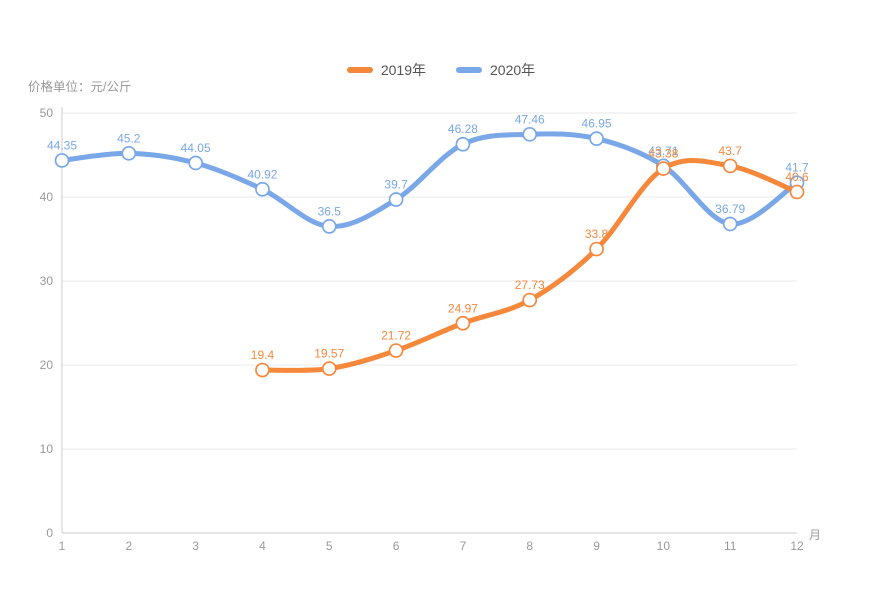  Describe the element at coordinates (329, 546) in the screenshot. I see `x-axis-tick-label: 5` at that location.